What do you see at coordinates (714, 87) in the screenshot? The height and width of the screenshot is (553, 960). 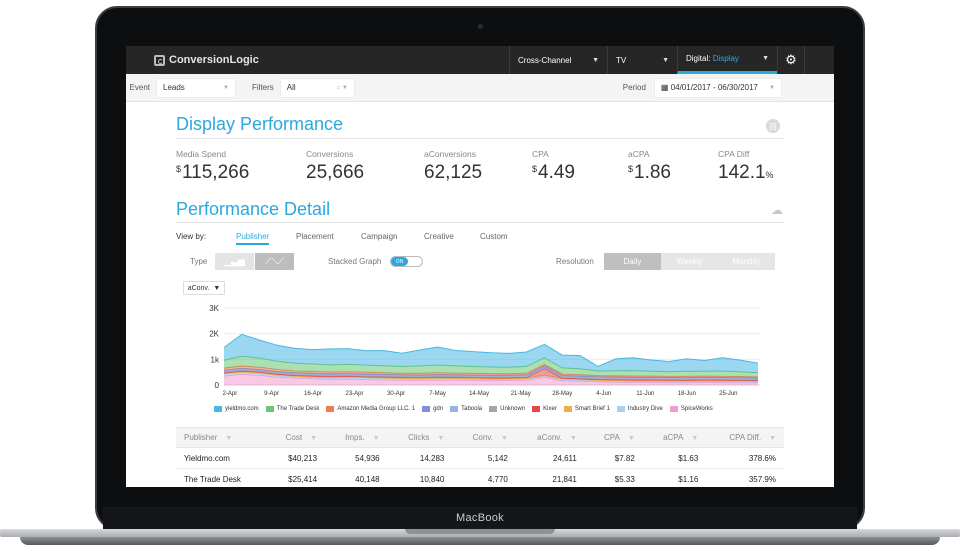 I see `period-value: 04/01/2017 - 06/30/2017` at bounding box center [714, 87].